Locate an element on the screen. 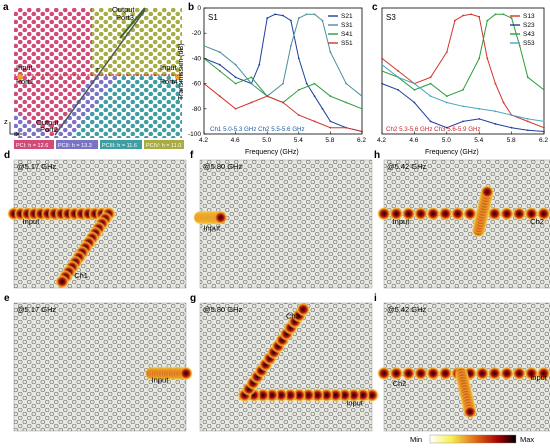 The height and width of the screenshot is (448, 550). freq-label-e: @5.17 GHz is located at coordinates (37, 309).